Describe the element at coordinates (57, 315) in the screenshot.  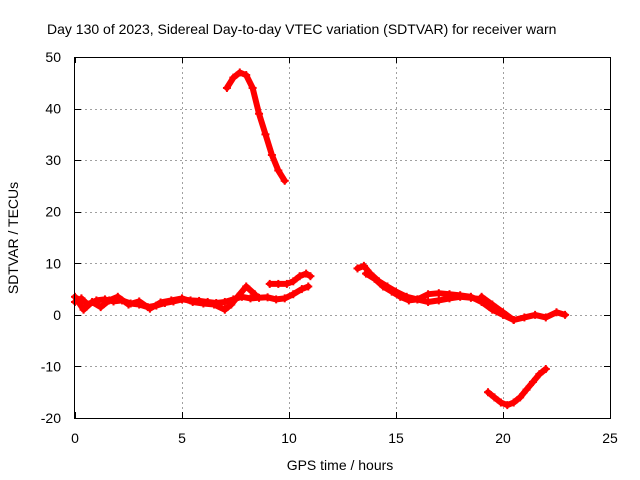
I see `y-tick-label: 0` at that location.